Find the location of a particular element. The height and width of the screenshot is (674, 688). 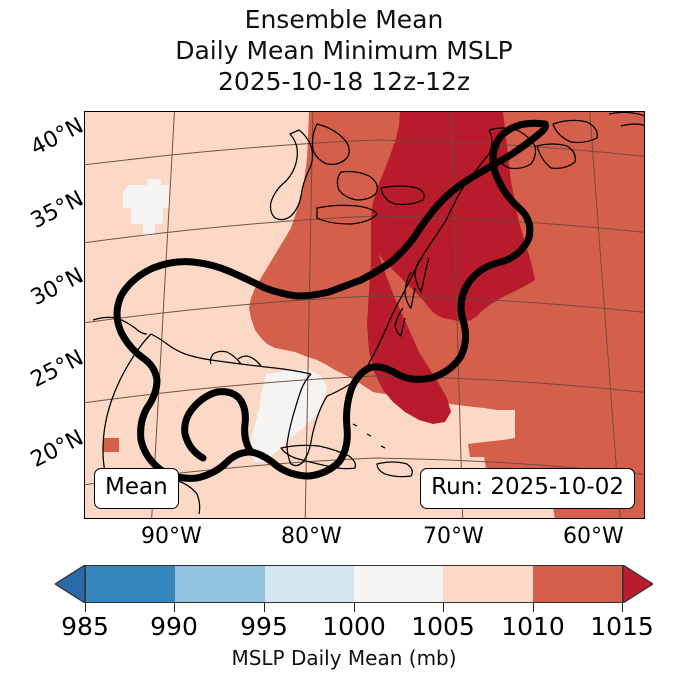

lat-label-35N: 35°N is located at coordinates (57, 210).